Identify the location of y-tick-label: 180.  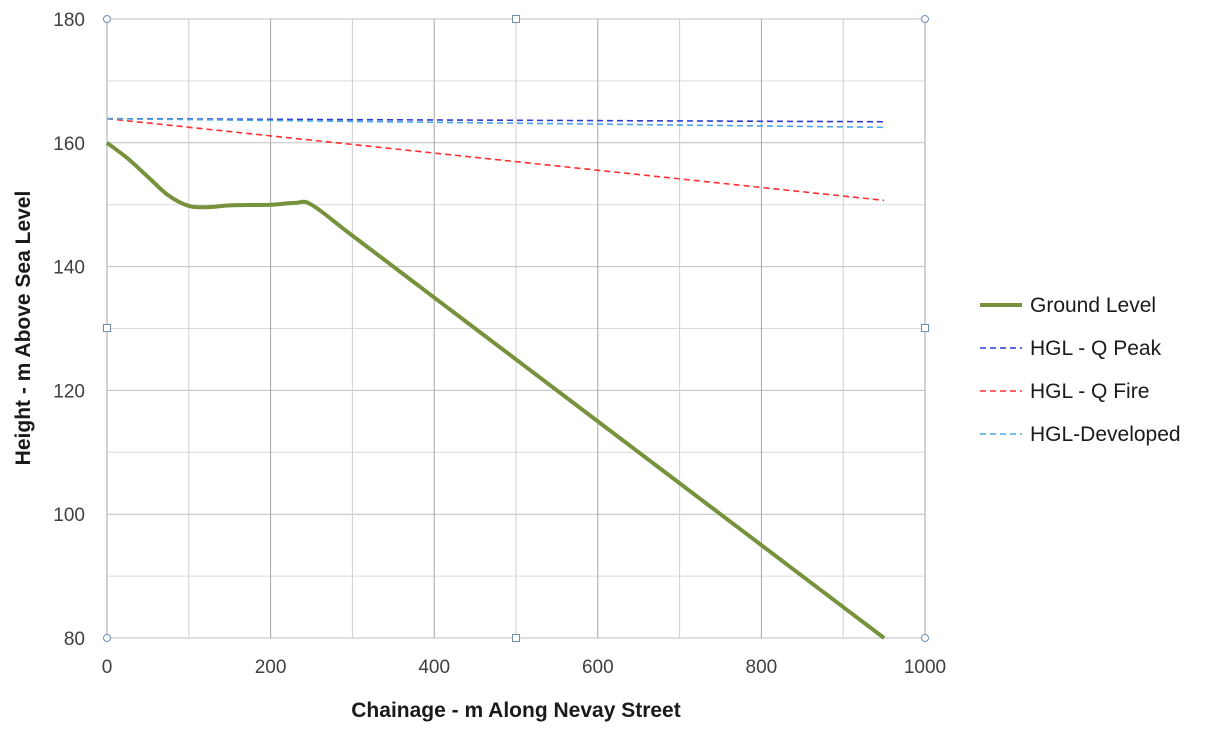
(69, 20).